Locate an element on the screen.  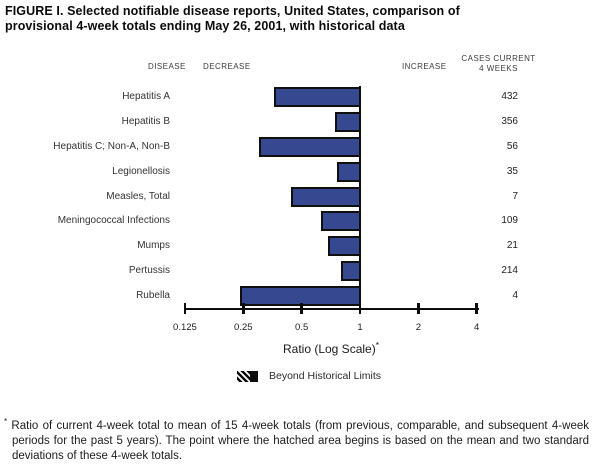
disease-label: Hepatitis C; Non-A, Non-B is located at coordinates (111, 146).